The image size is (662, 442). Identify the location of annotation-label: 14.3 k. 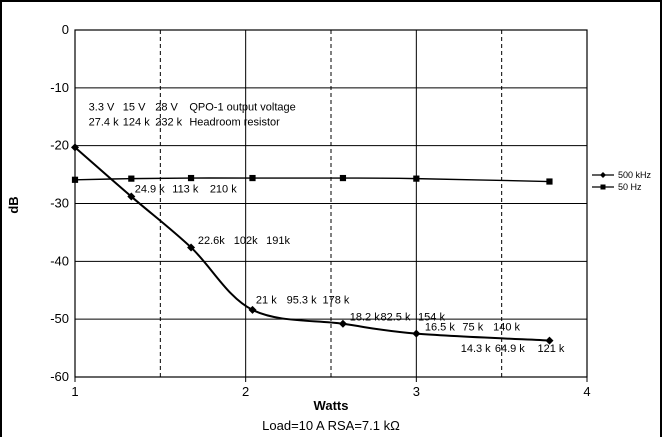
(476, 349).